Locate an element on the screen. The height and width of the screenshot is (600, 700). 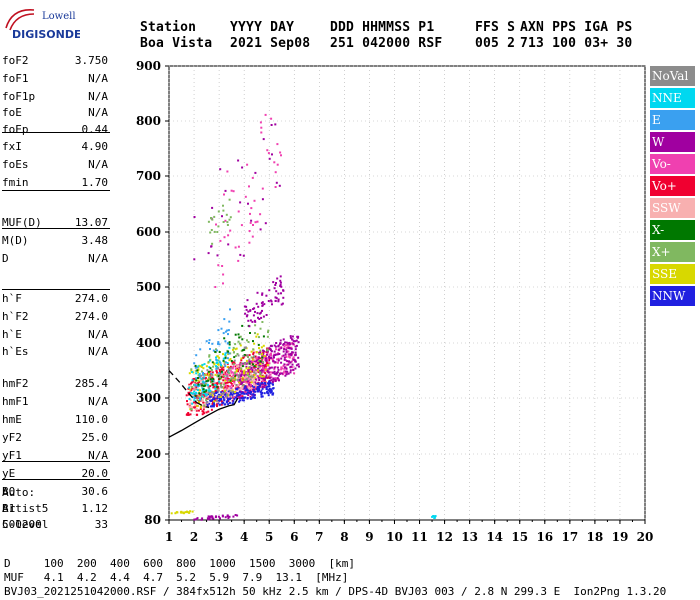
param-row: hmF2 285.4 is located at coordinates (55, 384).